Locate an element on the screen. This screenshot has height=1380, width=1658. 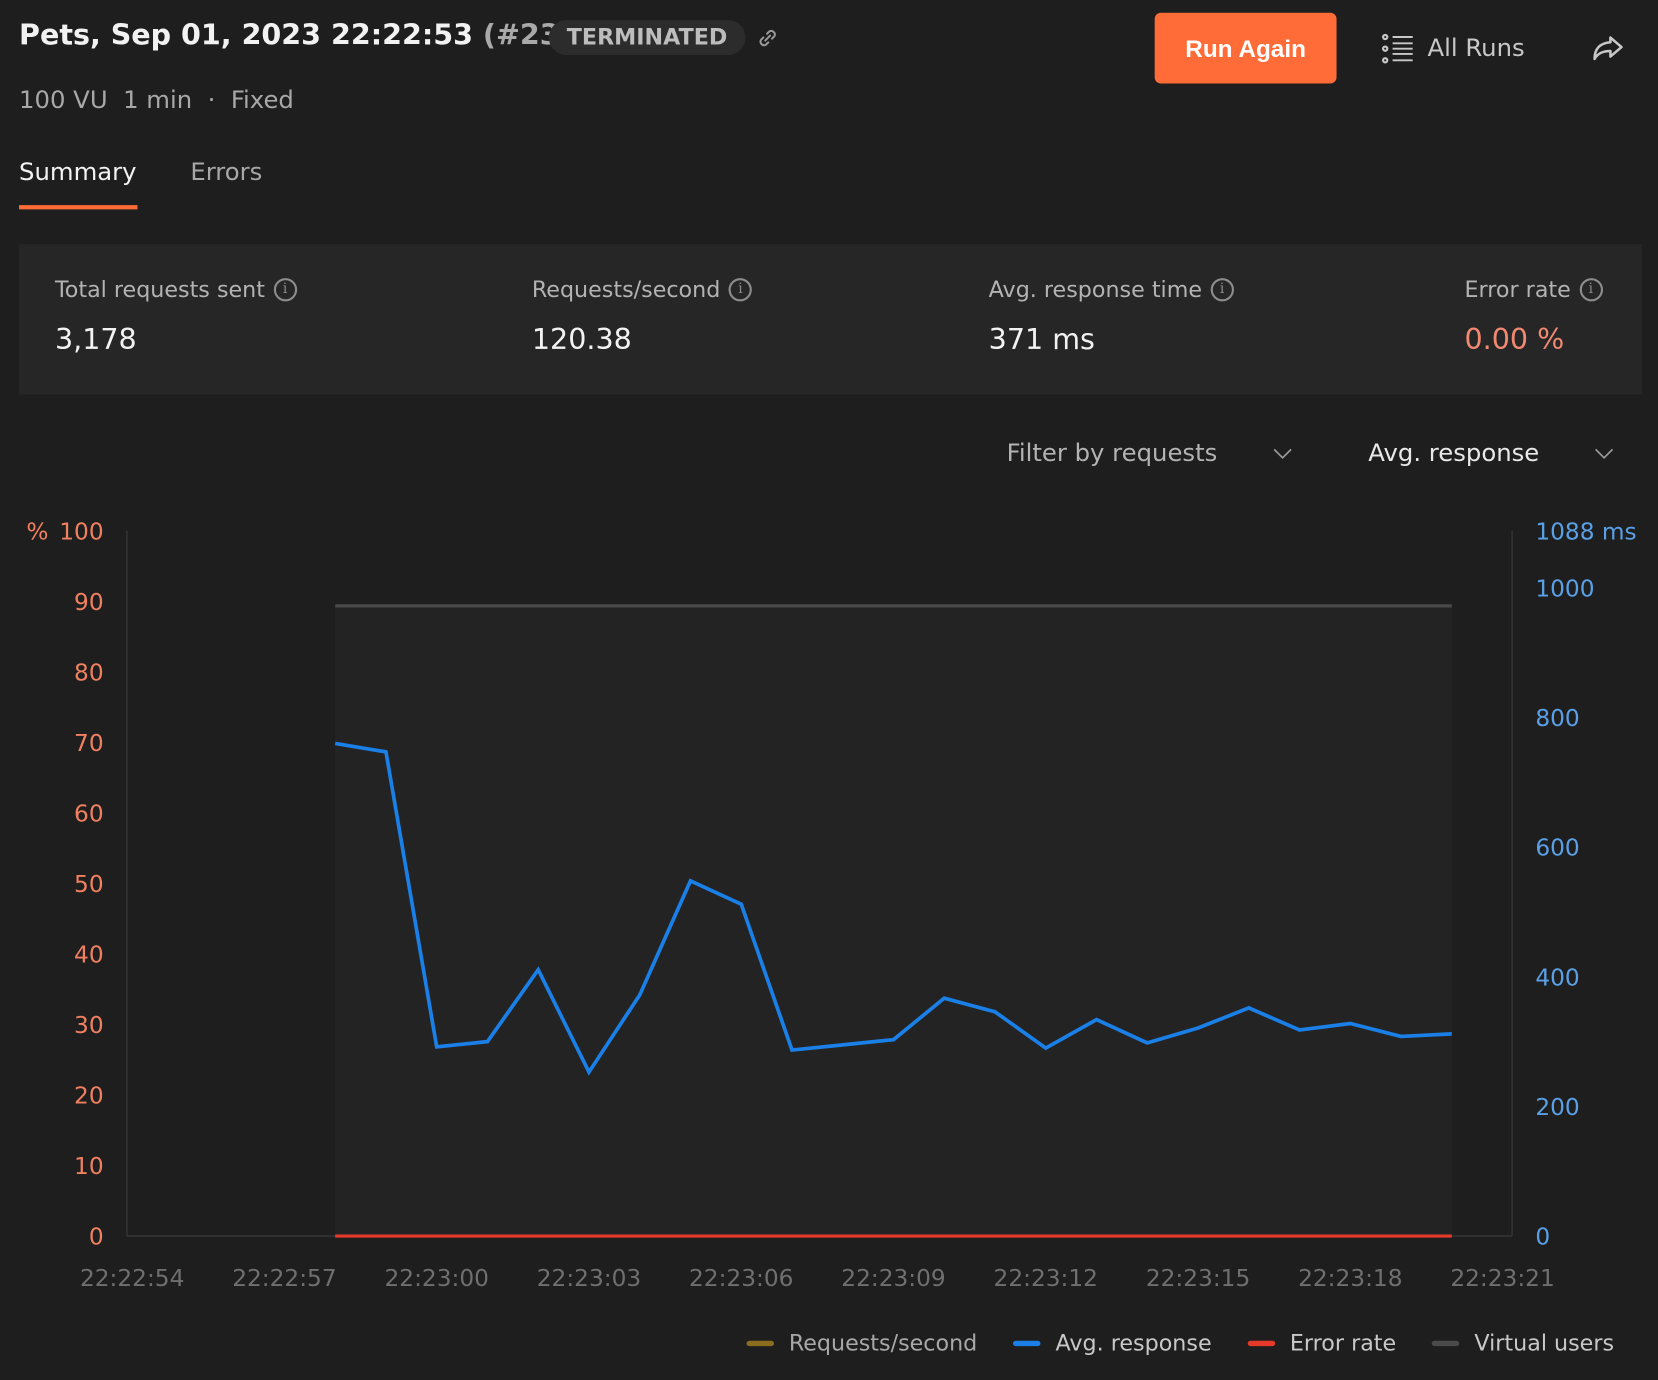
x-tick-label: 22:23:00 is located at coordinates (436, 1278).